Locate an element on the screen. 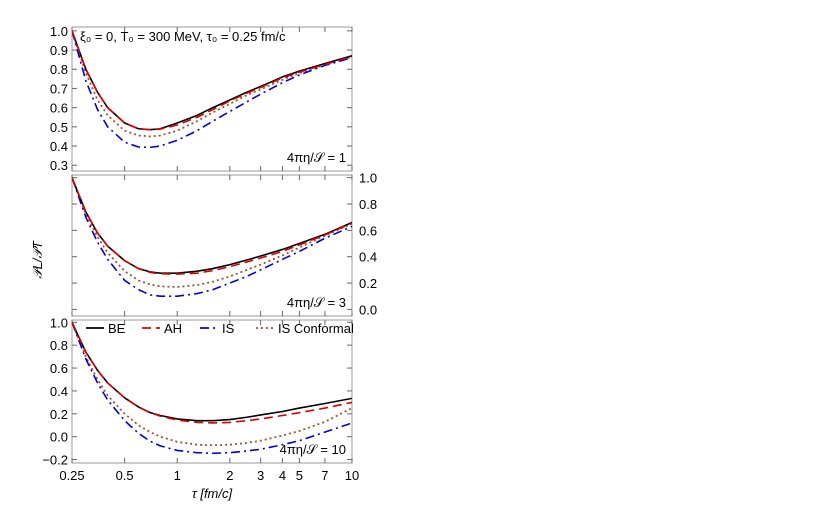  x-tick-label: 1 is located at coordinates (177, 475).